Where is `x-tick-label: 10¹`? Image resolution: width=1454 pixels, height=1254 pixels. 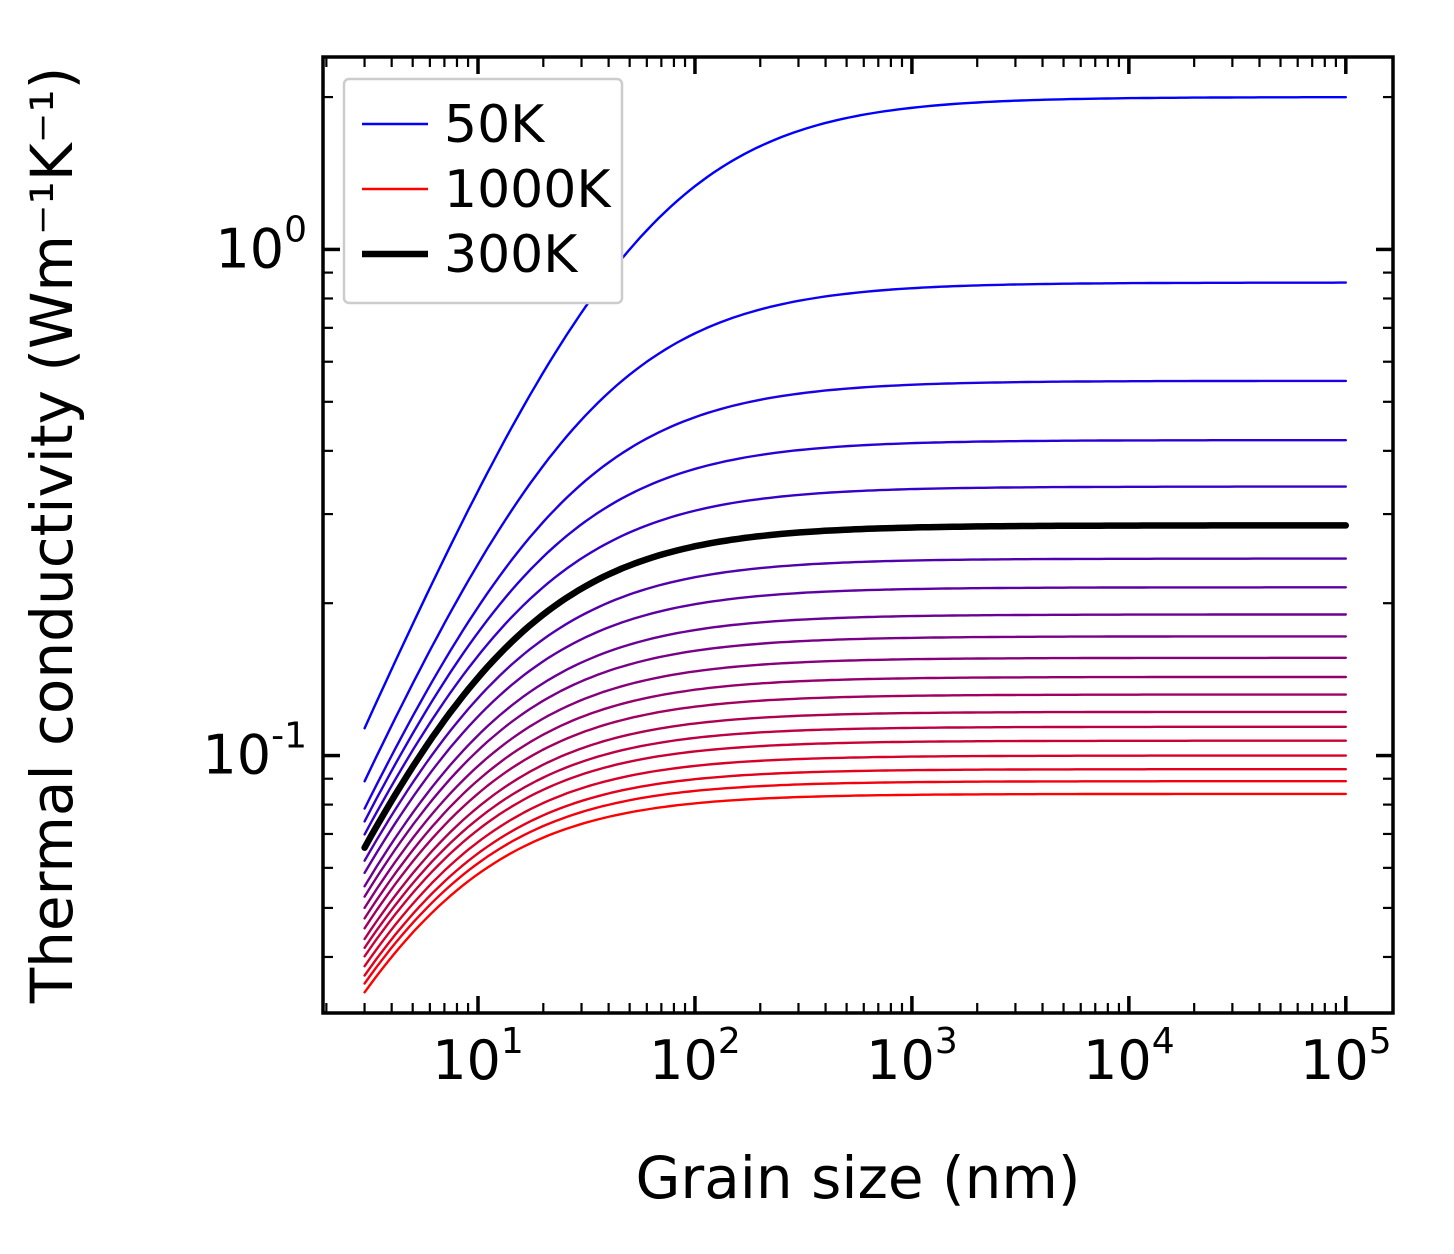 x-tick-label: 10¹ is located at coordinates (478, 1056).